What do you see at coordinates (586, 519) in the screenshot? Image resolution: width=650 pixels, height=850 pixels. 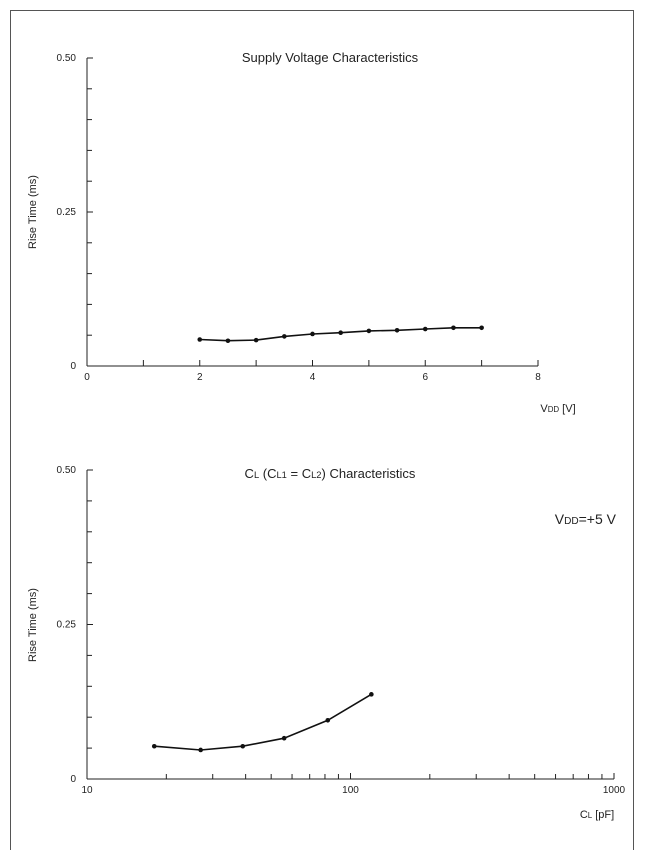 I see `chart2-condition-note: VDD=+5 V` at bounding box center [586, 519].